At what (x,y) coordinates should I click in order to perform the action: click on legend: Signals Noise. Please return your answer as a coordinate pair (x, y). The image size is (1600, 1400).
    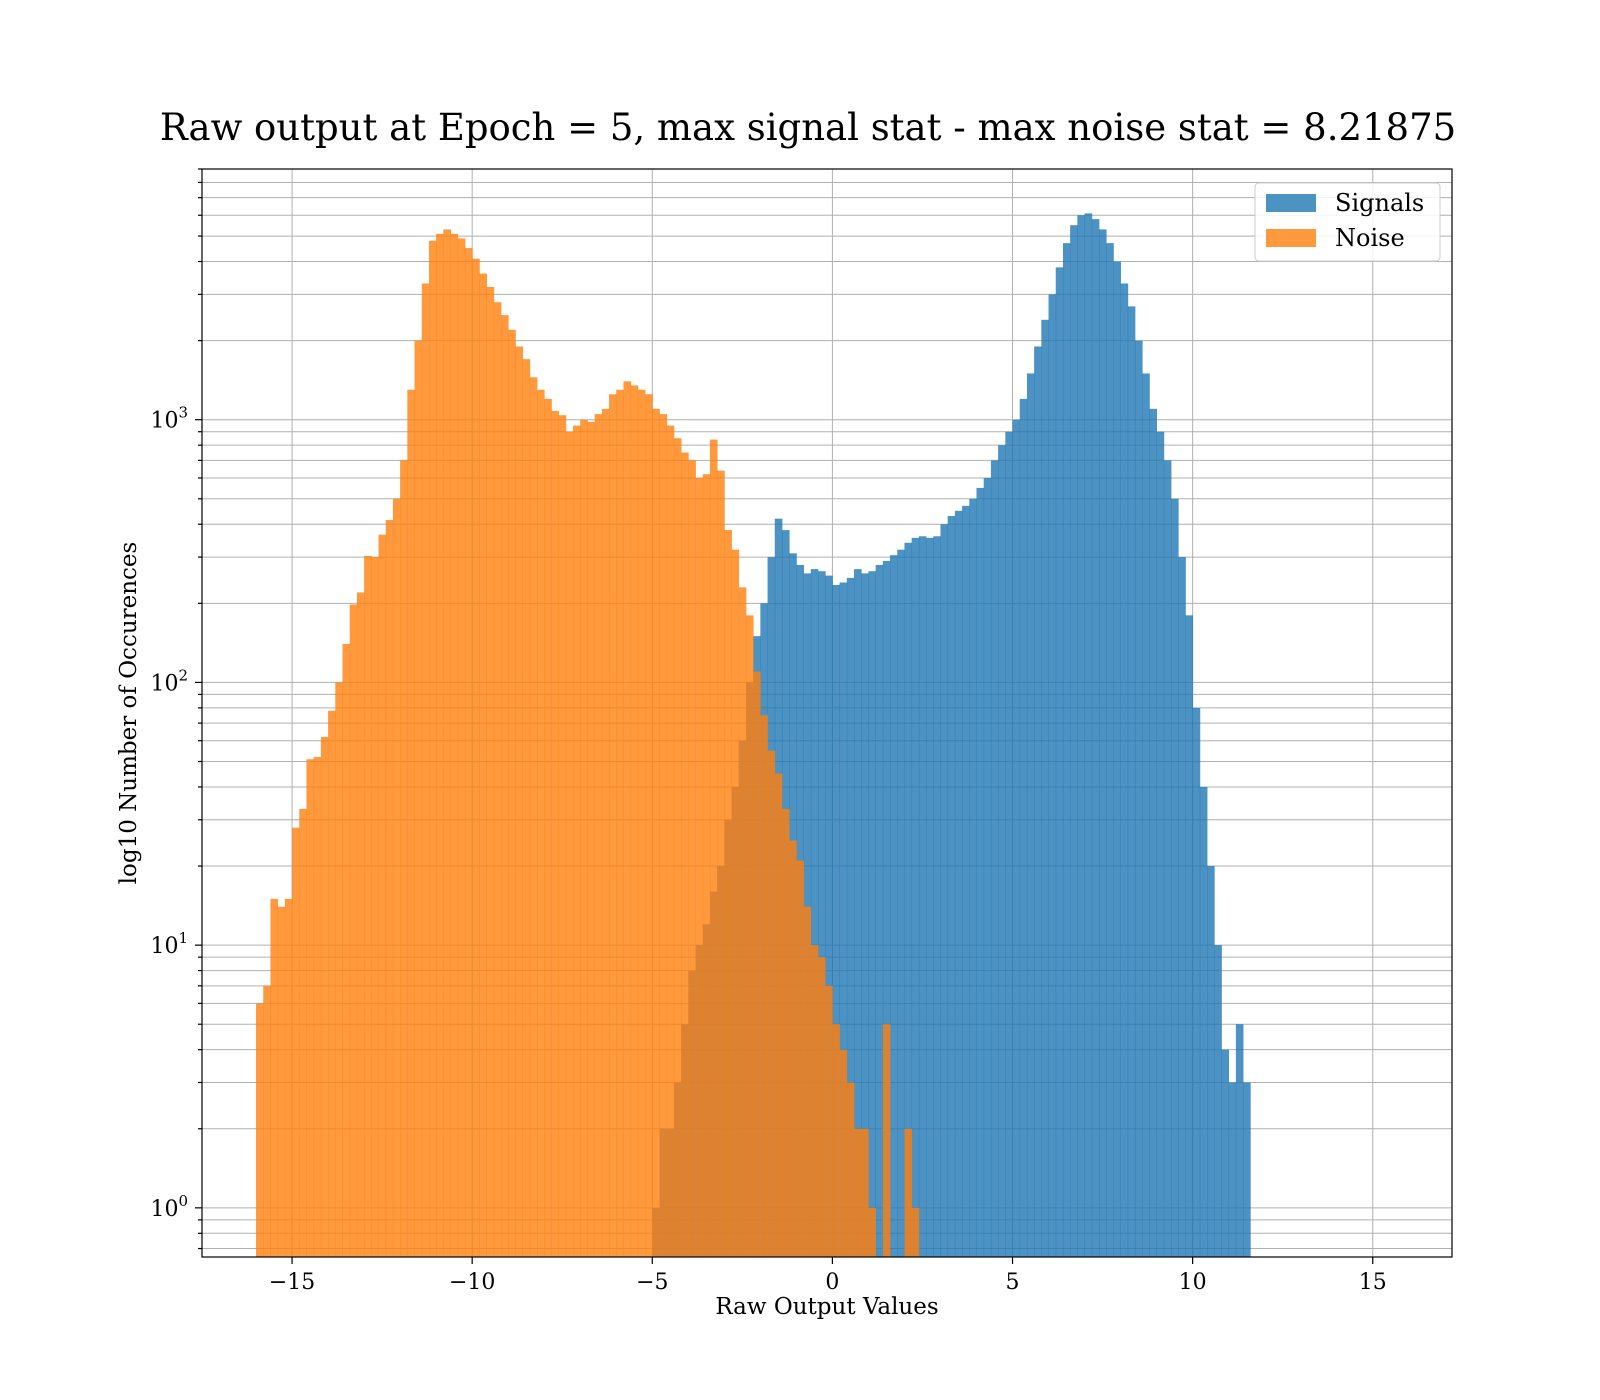
    Looking at the image, I should click on (1347, 222).